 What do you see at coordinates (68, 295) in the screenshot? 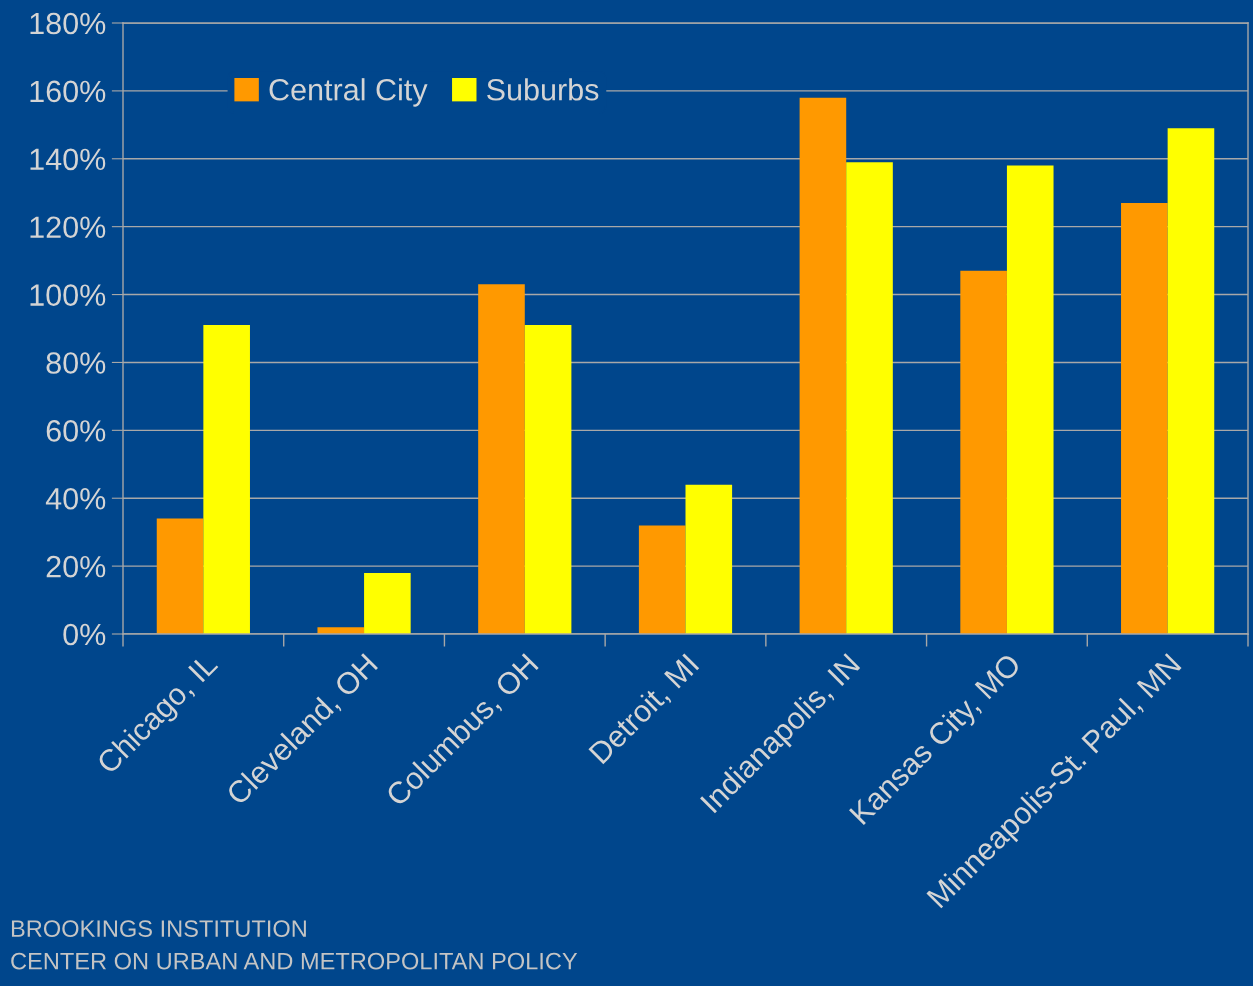
I see `y-tick-label: 100%` at bounding box center [68, 295].